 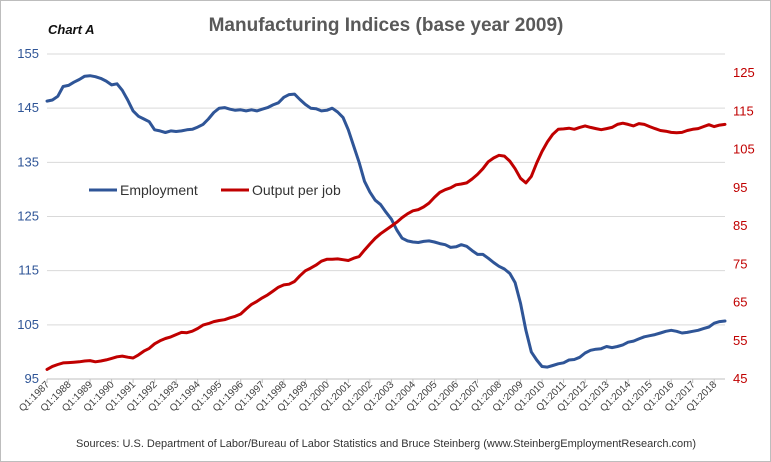 What do you see at coordinates (28, 53) in the screenshot?
I see `y-left-tick-label: 155` at bounding box center [28, 53].